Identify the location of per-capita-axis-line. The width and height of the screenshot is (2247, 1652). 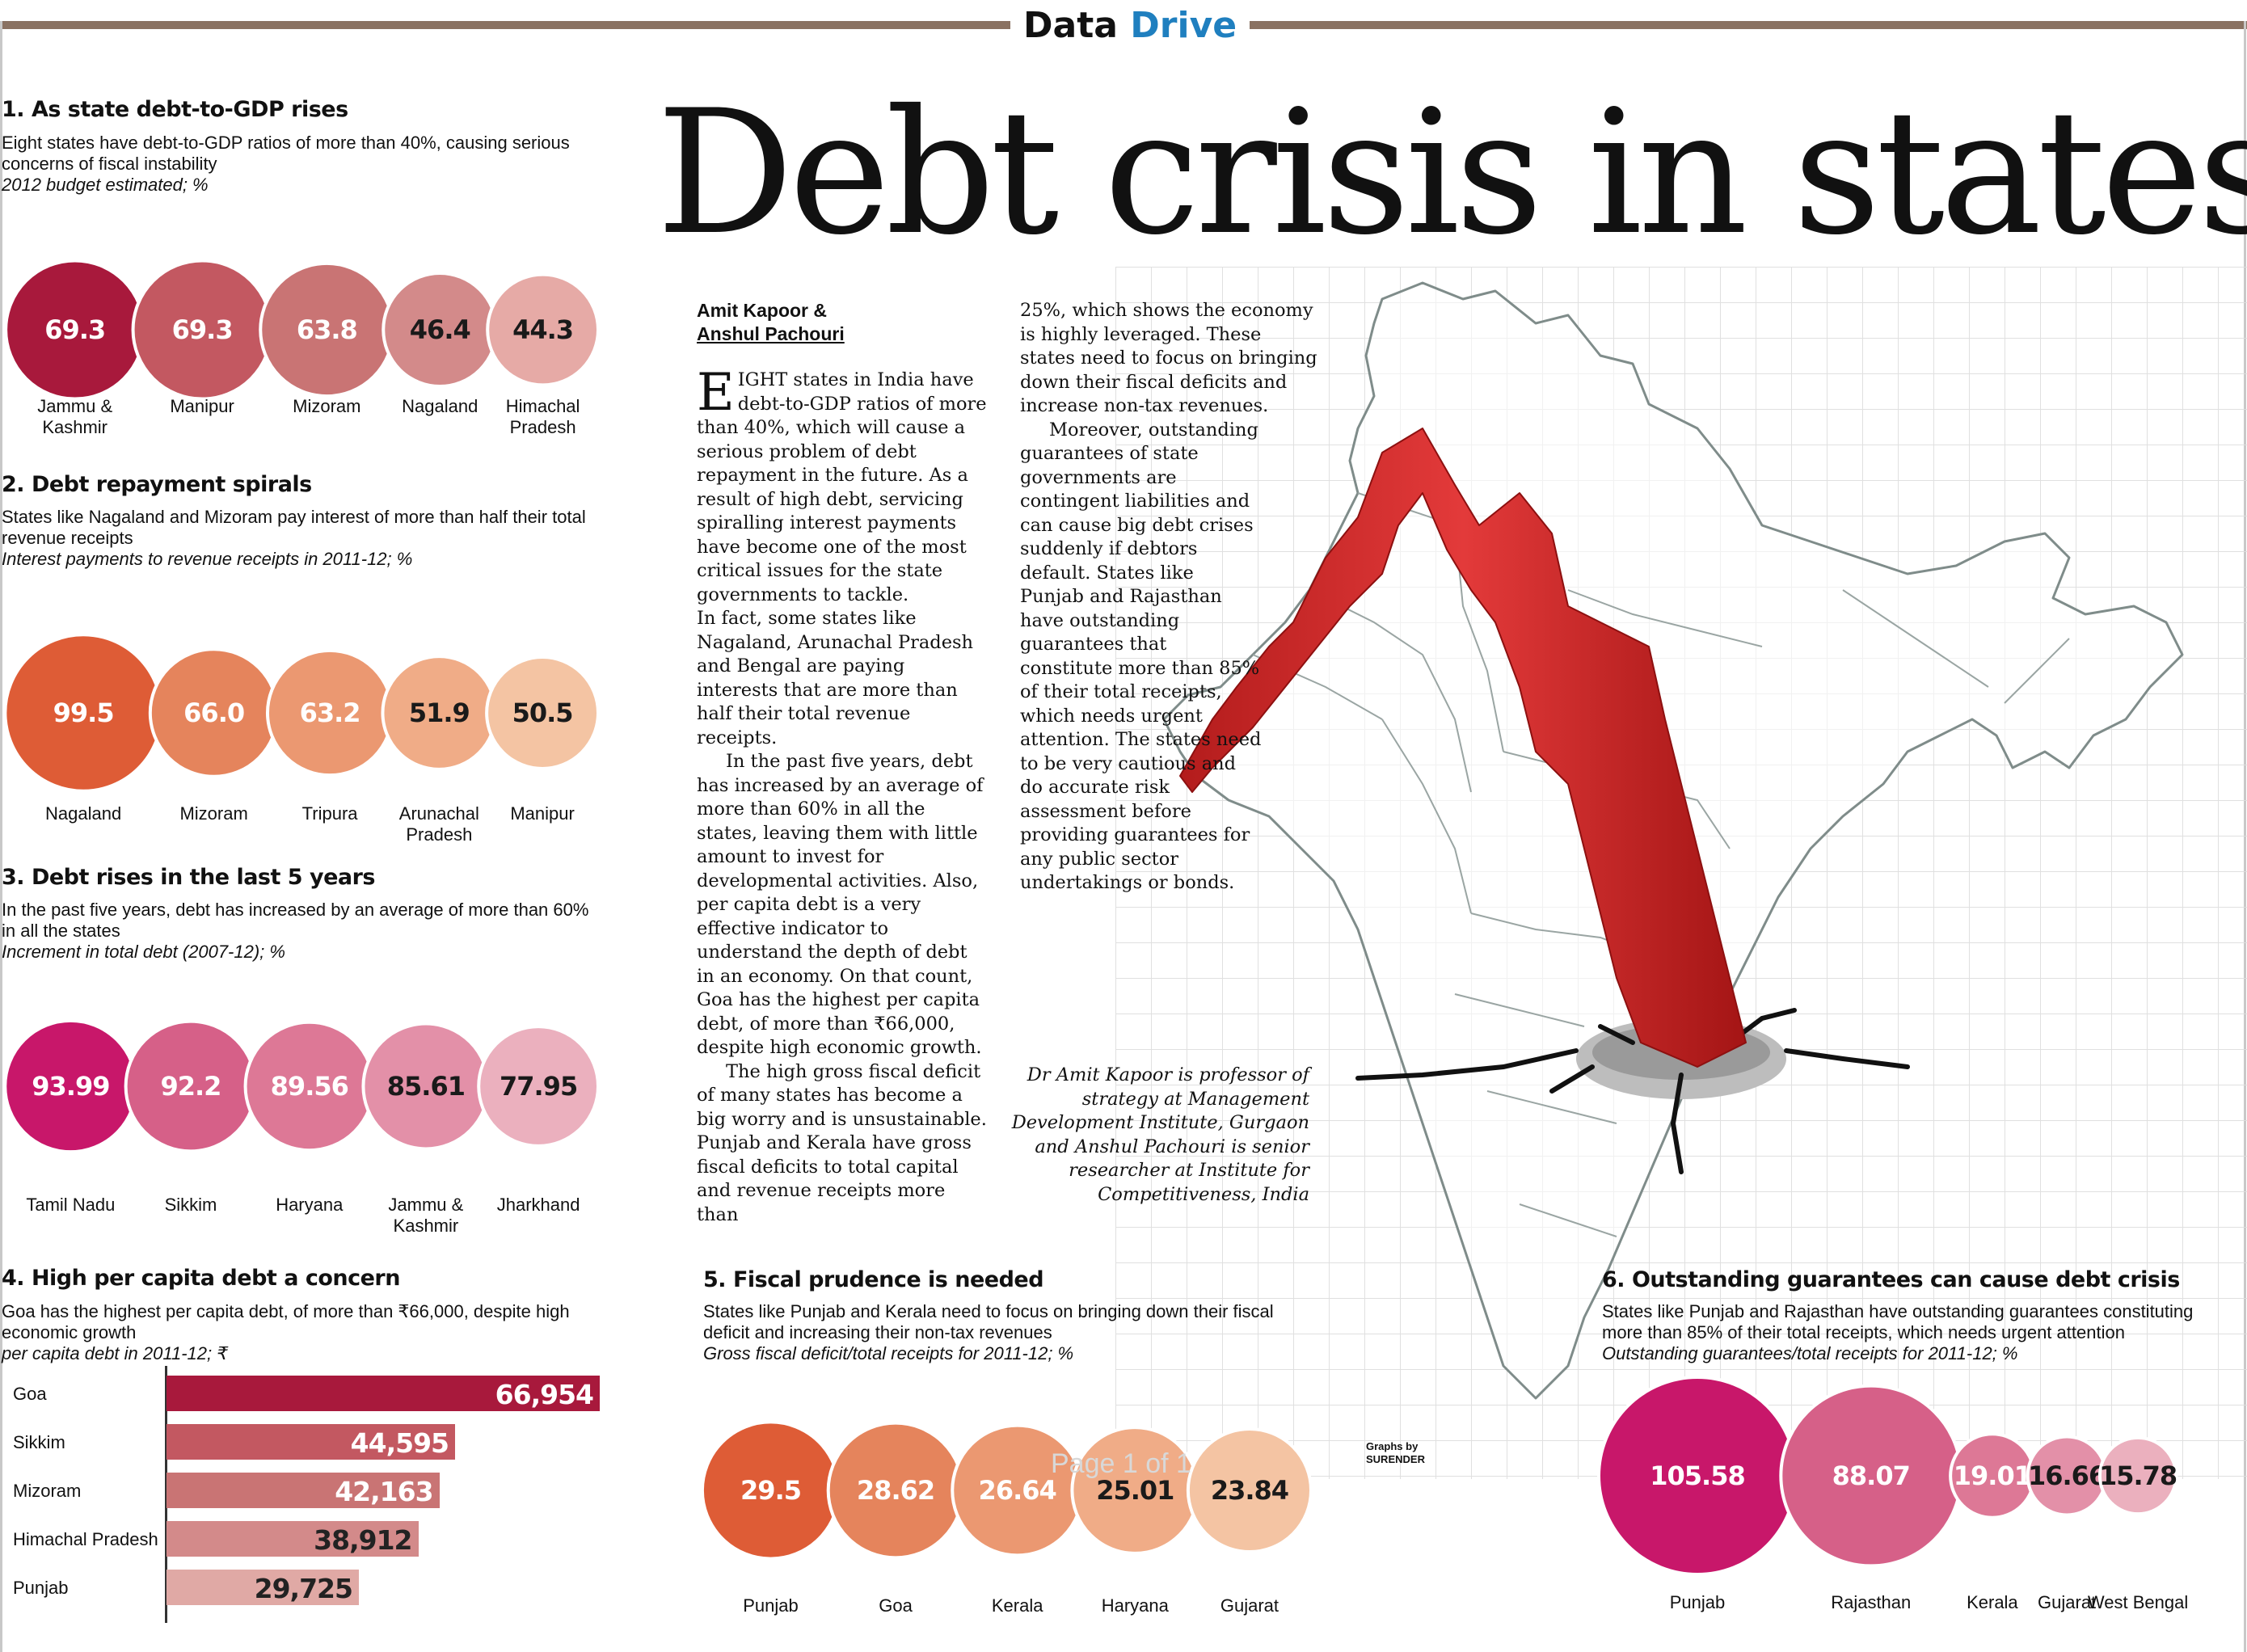
(166, 1494).